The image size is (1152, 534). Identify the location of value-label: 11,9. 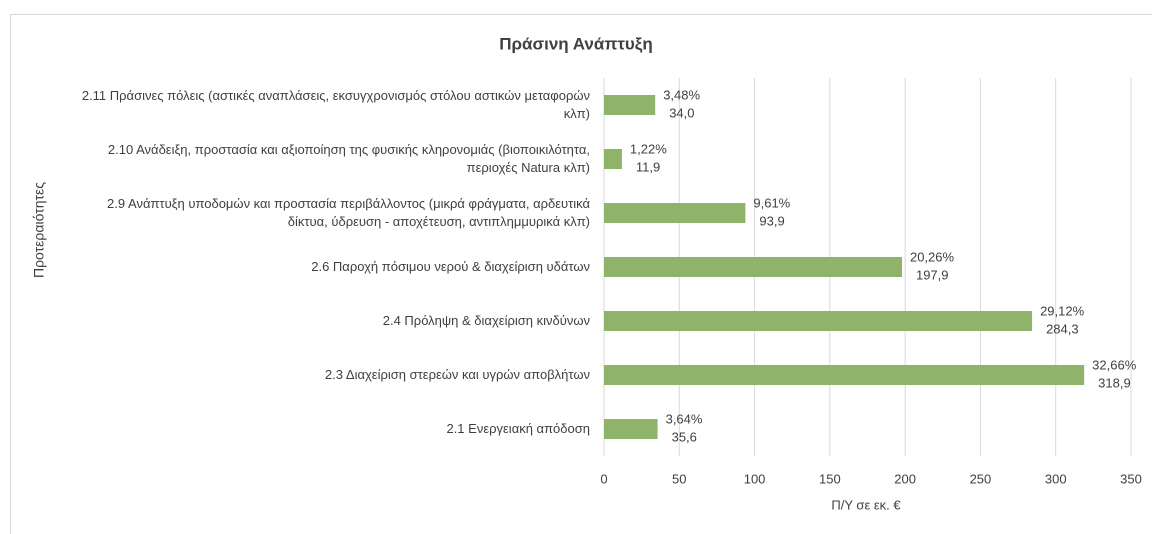
(648, 166).